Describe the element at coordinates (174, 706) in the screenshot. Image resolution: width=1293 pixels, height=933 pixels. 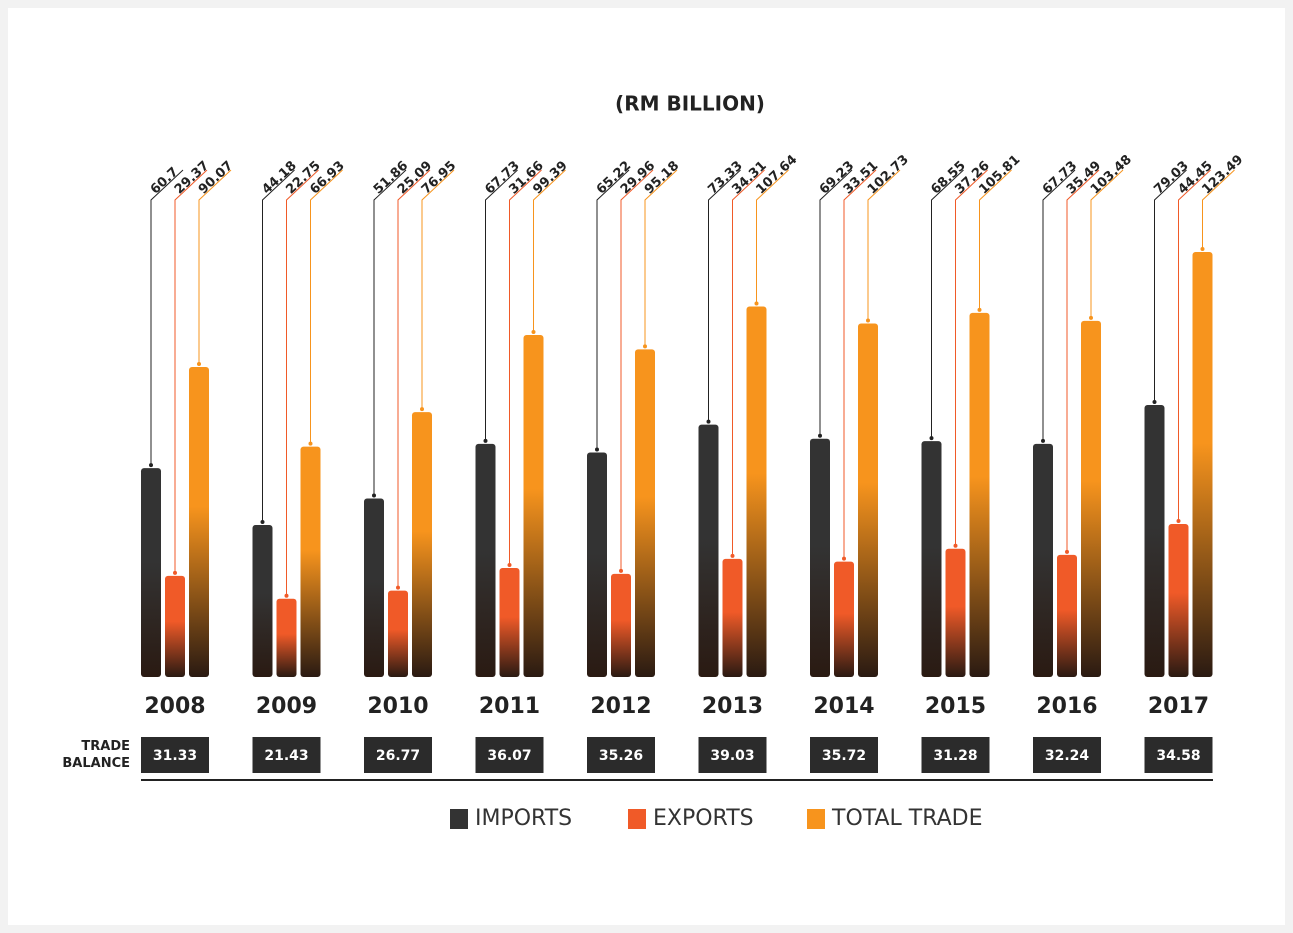
I see `x-tick-label: 2008` at that location.